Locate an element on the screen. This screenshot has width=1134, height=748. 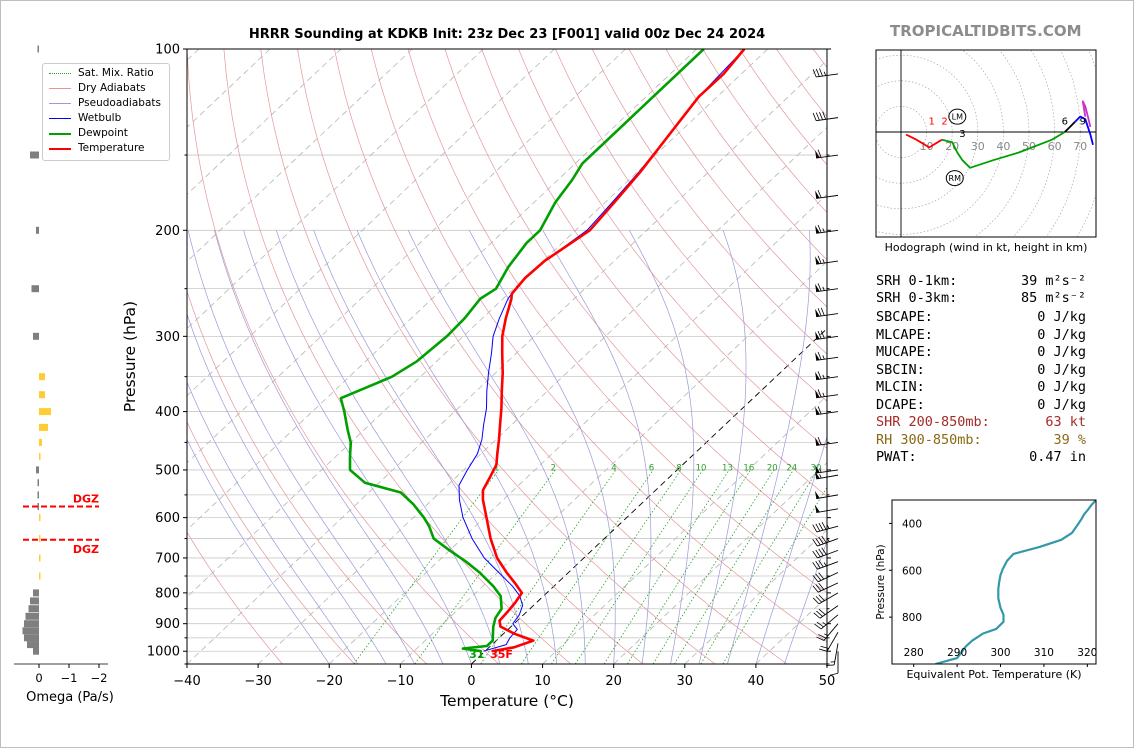
theta-plot-area is located at coordinates (1015, 582).